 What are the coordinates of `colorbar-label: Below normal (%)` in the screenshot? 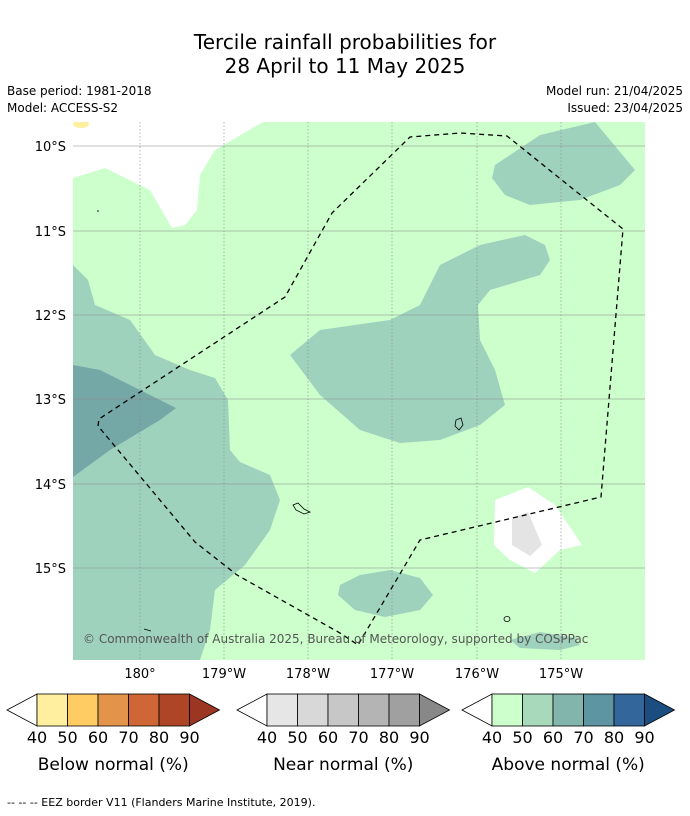 It's located at (113, 765).